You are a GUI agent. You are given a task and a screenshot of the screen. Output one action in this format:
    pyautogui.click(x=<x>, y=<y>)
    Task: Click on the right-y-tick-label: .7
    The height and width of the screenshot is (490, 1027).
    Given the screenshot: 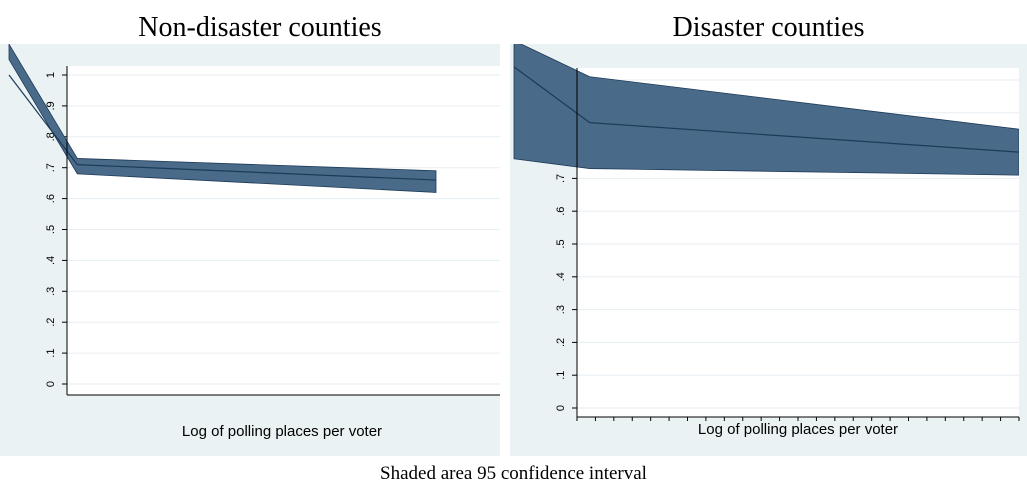 What is the action you would take?
    pyautogui.click(x=561, y=178)
    